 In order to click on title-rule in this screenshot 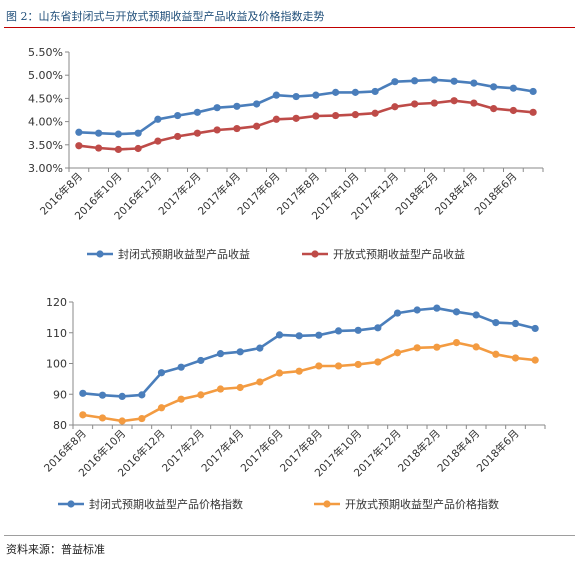, I will do `click(289, 27)`.